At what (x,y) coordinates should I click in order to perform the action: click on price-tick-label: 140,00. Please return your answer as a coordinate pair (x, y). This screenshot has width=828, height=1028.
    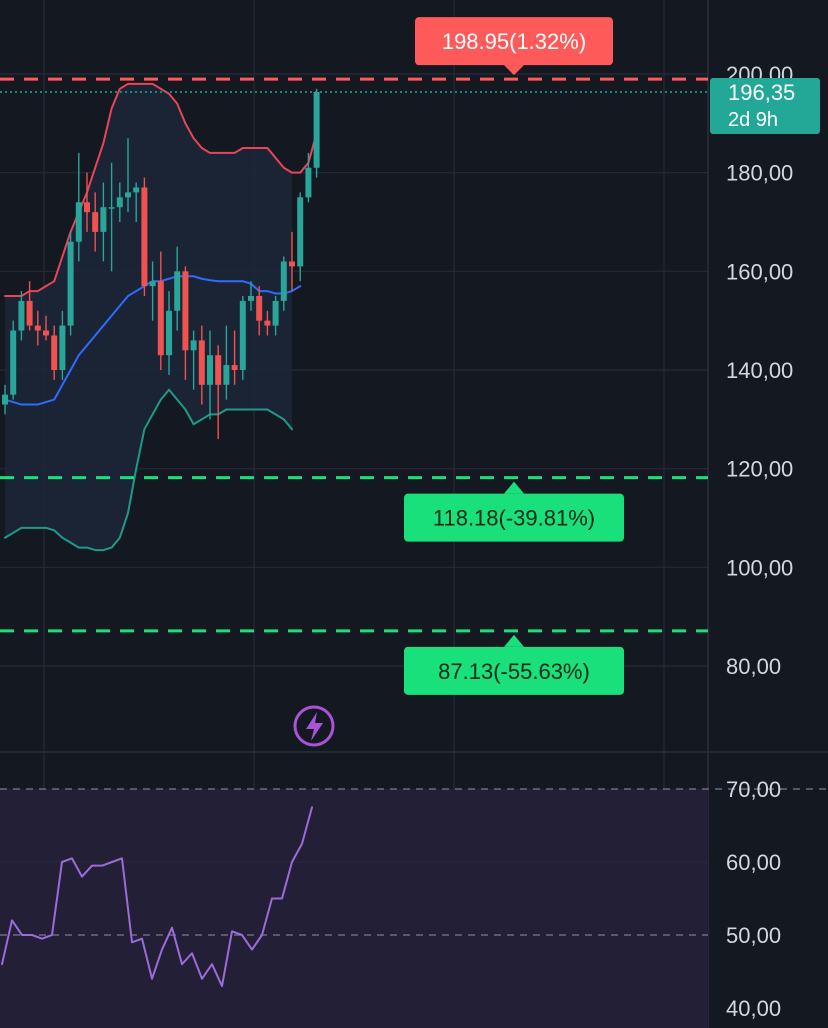
    Looking at the image, I should click on (759, 370).